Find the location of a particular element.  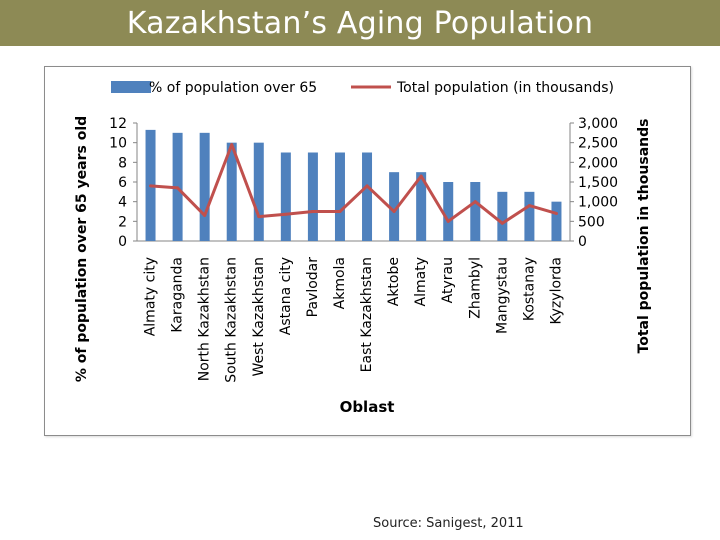

legend-bar-label: % of population over 65 is located at coordinates (233, 88).